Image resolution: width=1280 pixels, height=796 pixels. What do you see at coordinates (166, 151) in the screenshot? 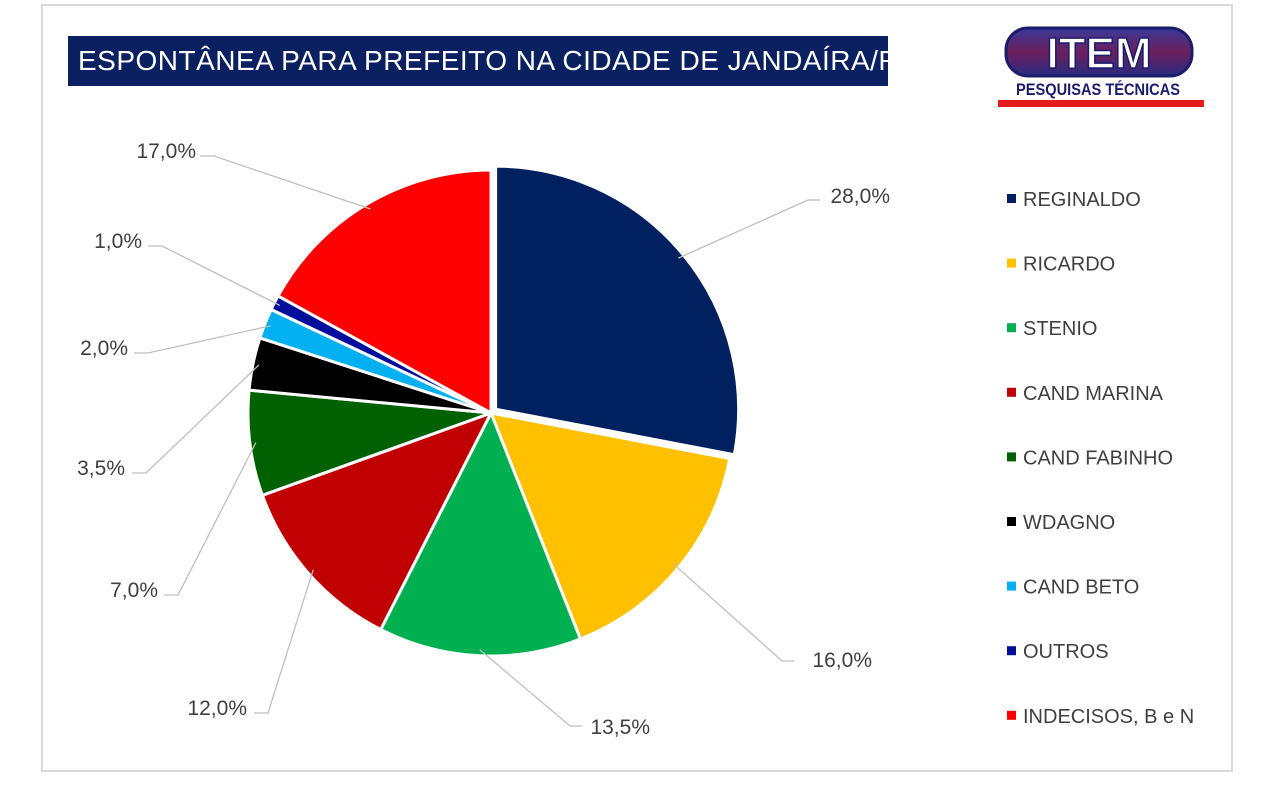
I see `data-label: 17,0%` at bounding box center [166, 151].